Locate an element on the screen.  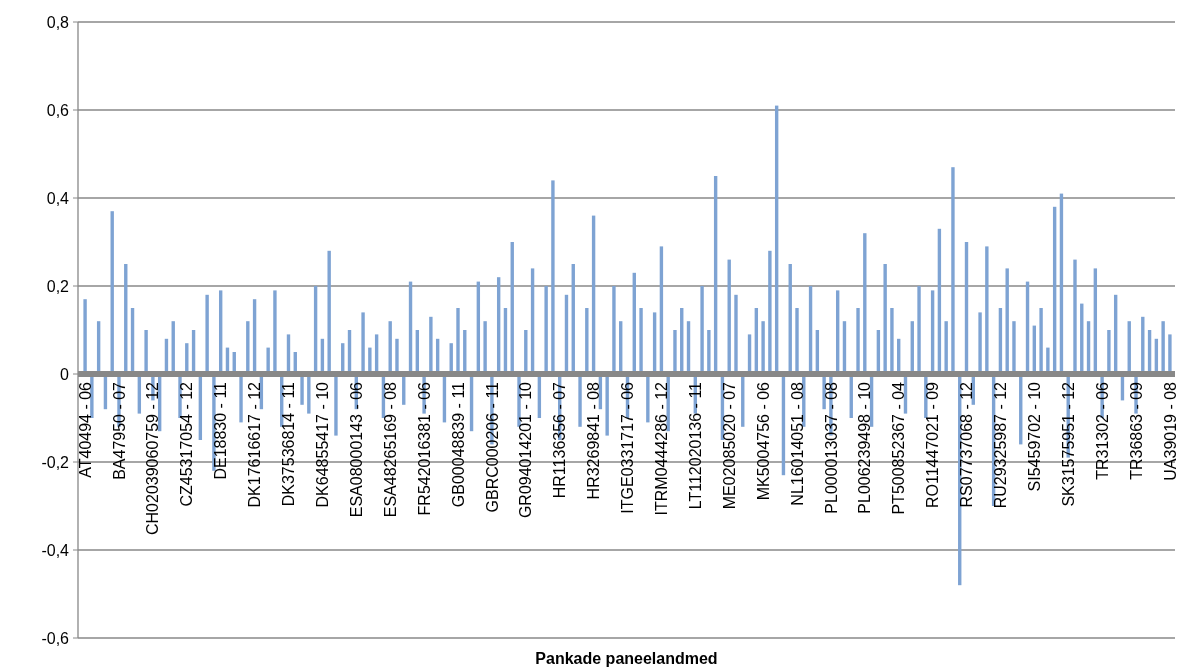
x-tick-label: RS07737068 - 12 is located at coordinates (967, 444).